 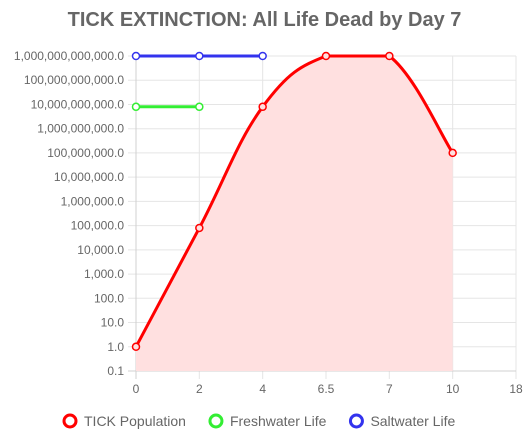 What do you see at coordinates (412, 421) in the screenshot?
I see `legend-label: Saltwater Life` at bounding box center [412, 421].